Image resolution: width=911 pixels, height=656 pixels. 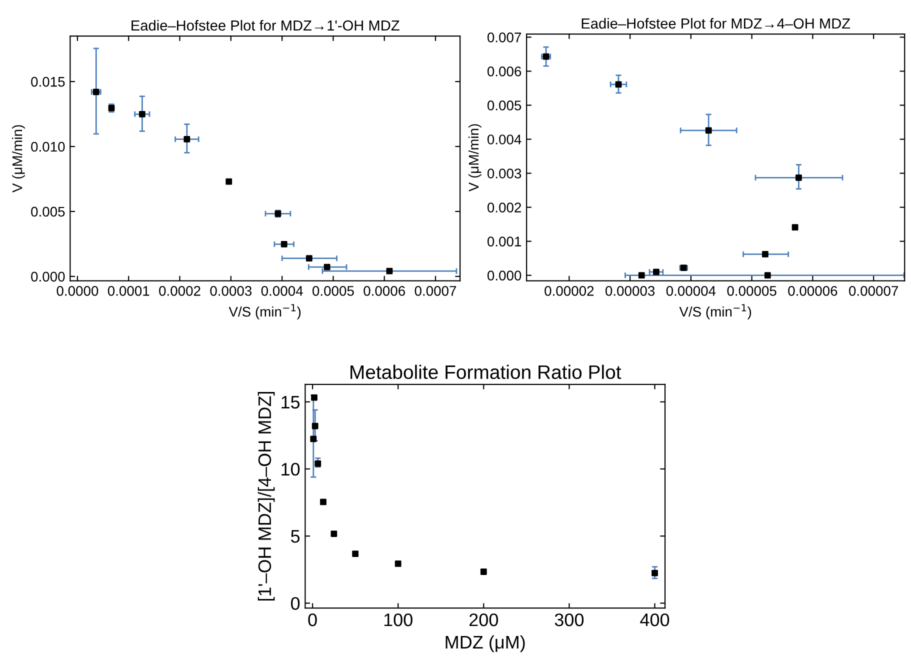 What do you see at coordinates (266, 496) in the screenshot?
I see `y-axis-title: [1'–OH MDZ]/[4–OH MDZ]` at bounding box center [266, 496].